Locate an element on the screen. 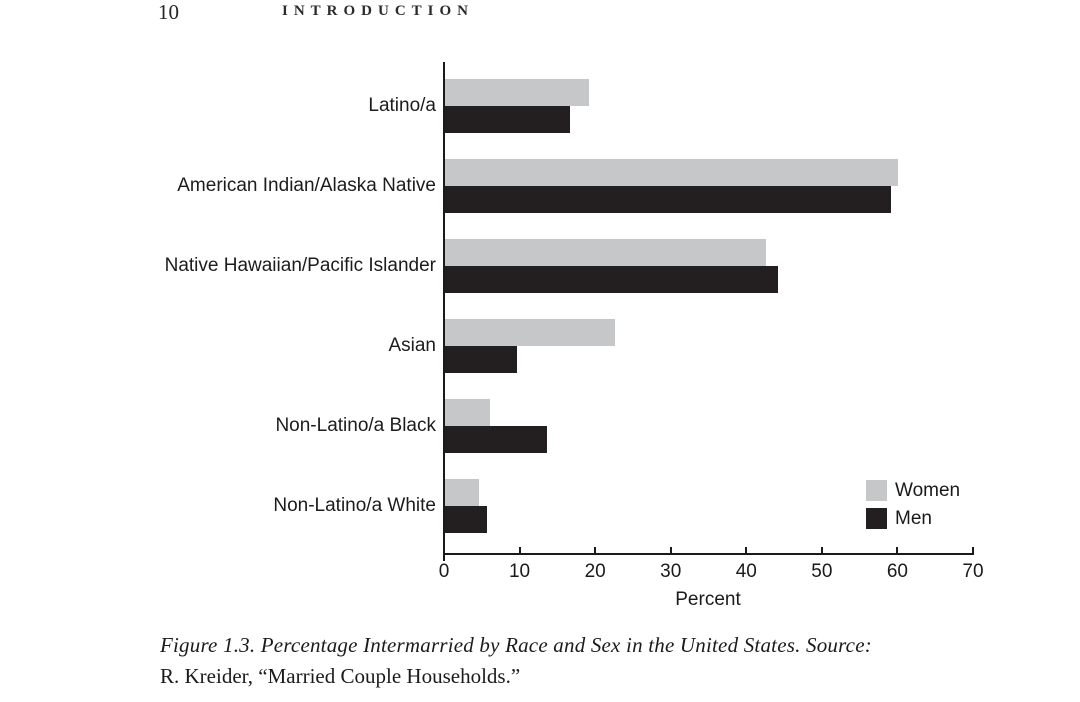 The height and width of the screenshot is (702, 1080). x-tick-label: 0 is located at coordinates (444, 571).